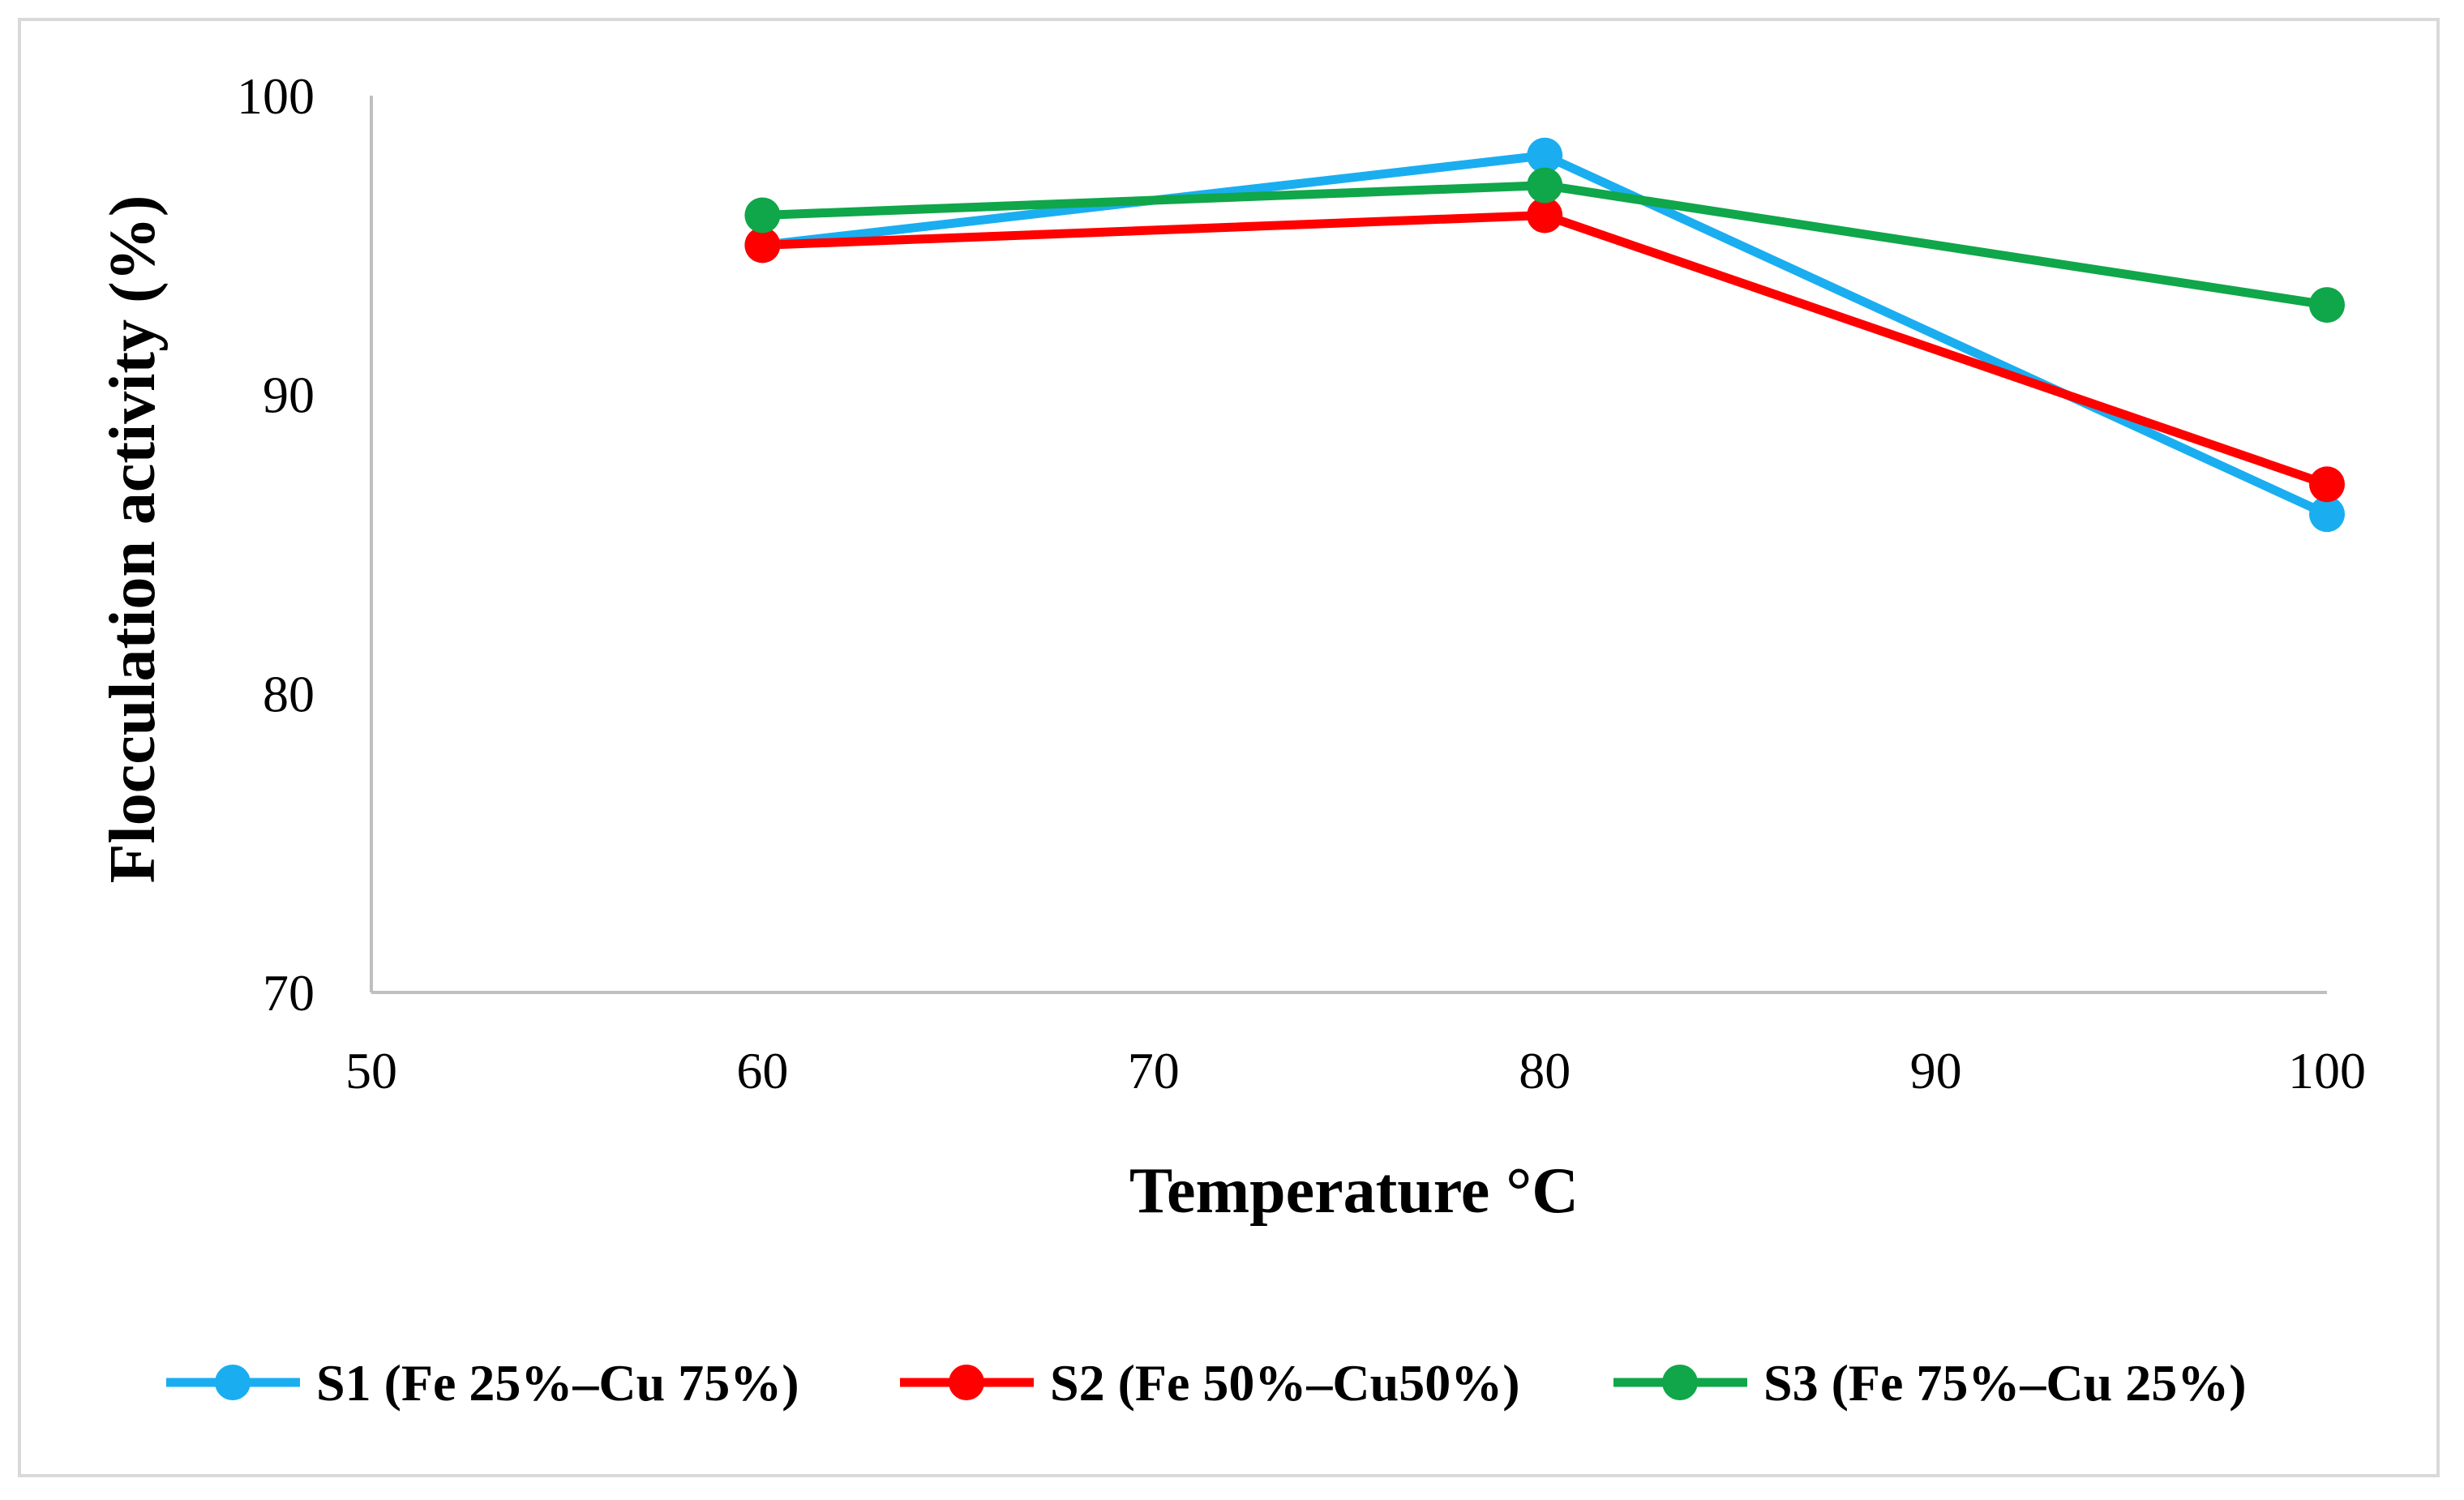 The height and width of the screenshot is (1500, 2464). What do you see at coordinates (133, 539) in the screenshot?
I see `y-axis-title: Flocculation activity (%)` at bounding box center [133, 539].